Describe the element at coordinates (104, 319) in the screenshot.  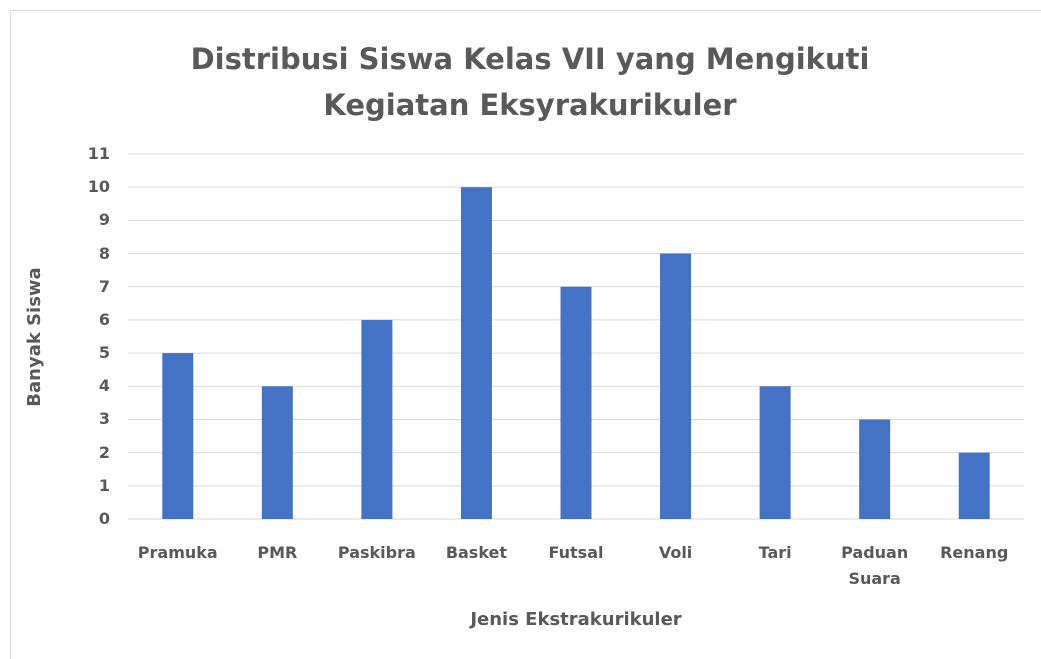
I see `y-tick-label: 6` at that location.